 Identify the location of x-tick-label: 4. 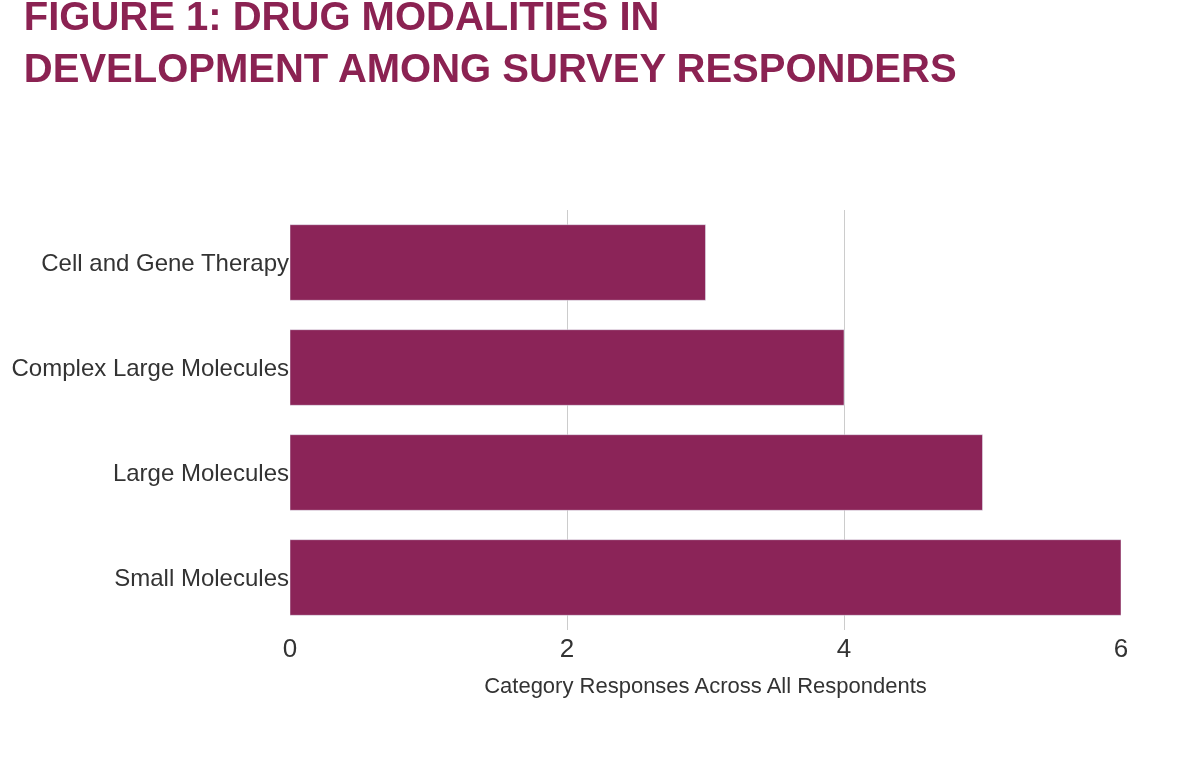
(844, 648).